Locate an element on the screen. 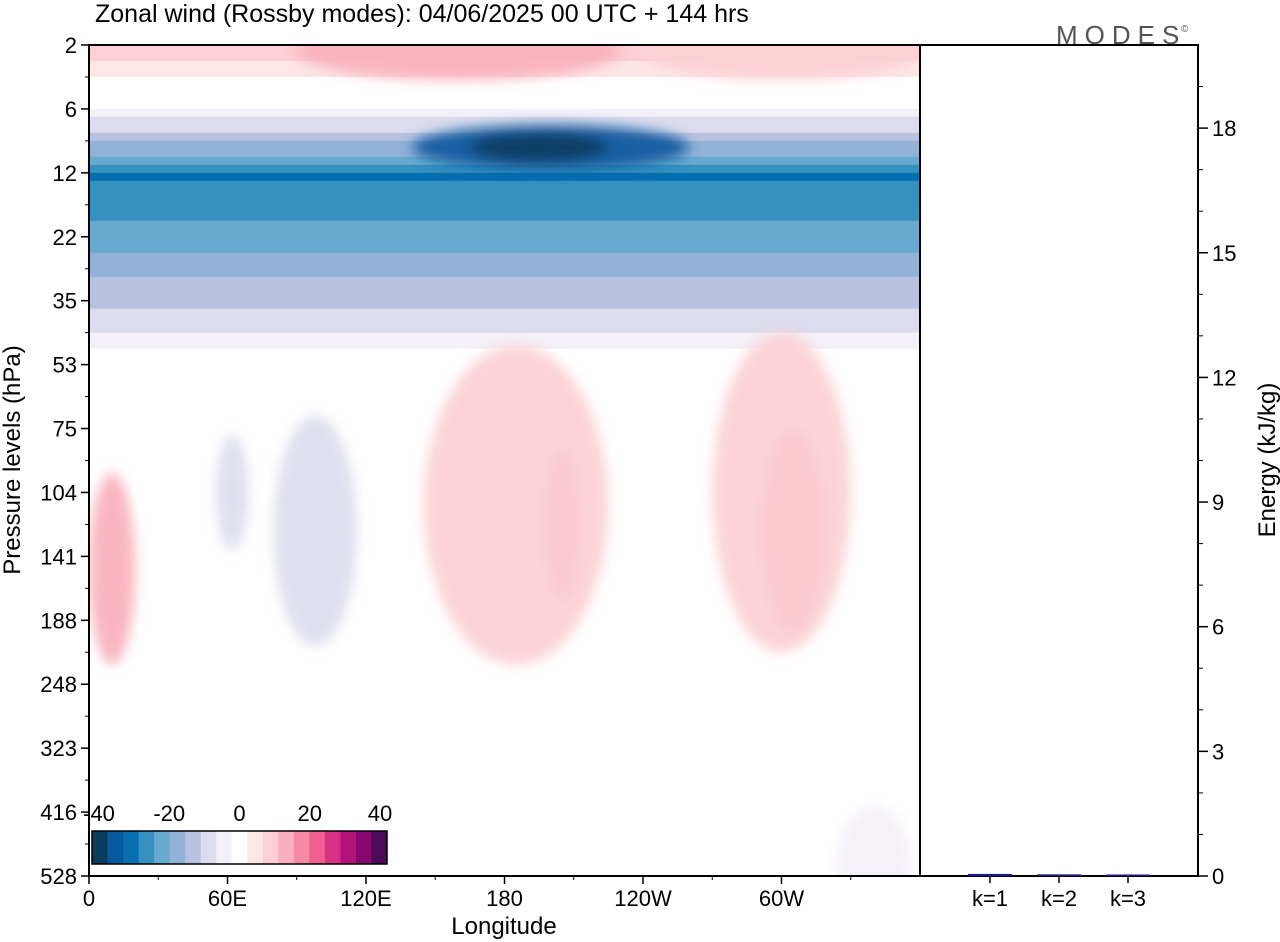 The image size is (1280, 942). x-tick-label-120W: 120W is located at coordinates (643, 898).